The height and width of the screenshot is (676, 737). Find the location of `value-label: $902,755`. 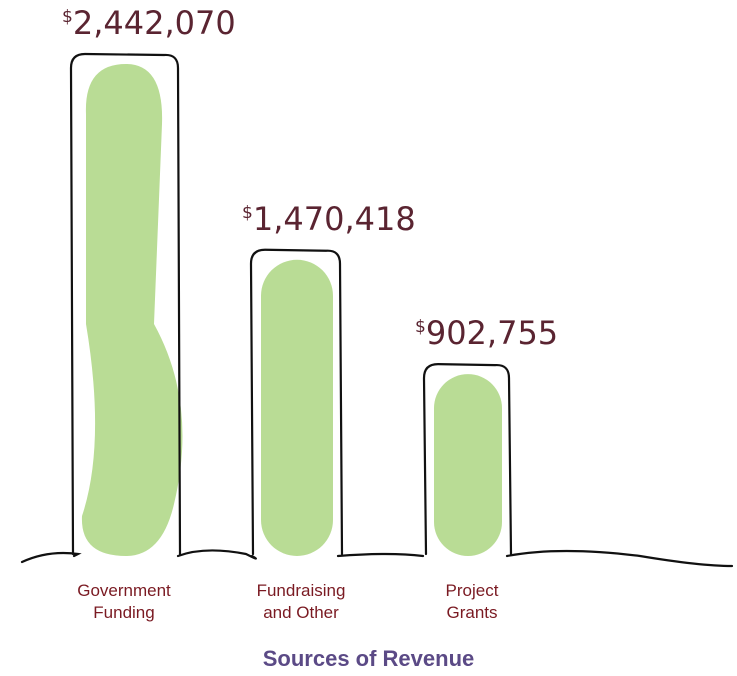

value-label: $902,755 is located at coordinates (486, 333).